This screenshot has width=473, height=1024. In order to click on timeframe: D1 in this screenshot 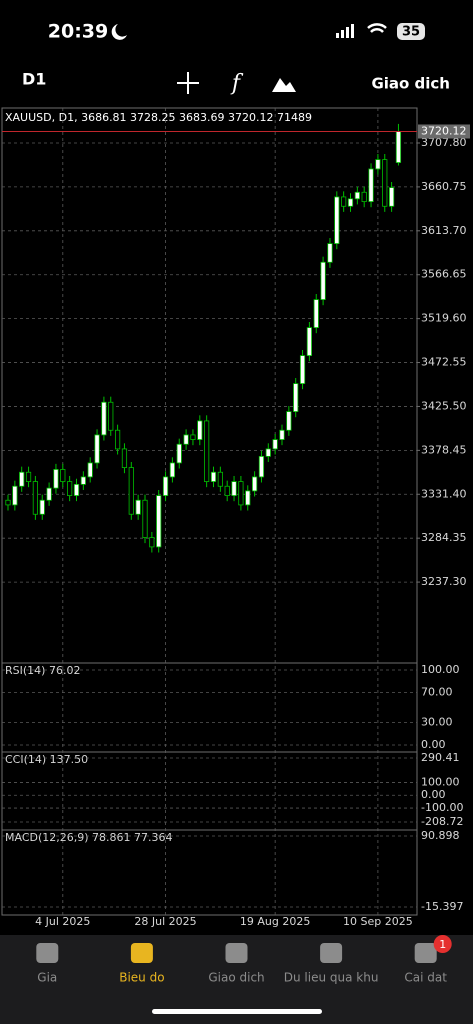, I will do `click(34, 79)`.